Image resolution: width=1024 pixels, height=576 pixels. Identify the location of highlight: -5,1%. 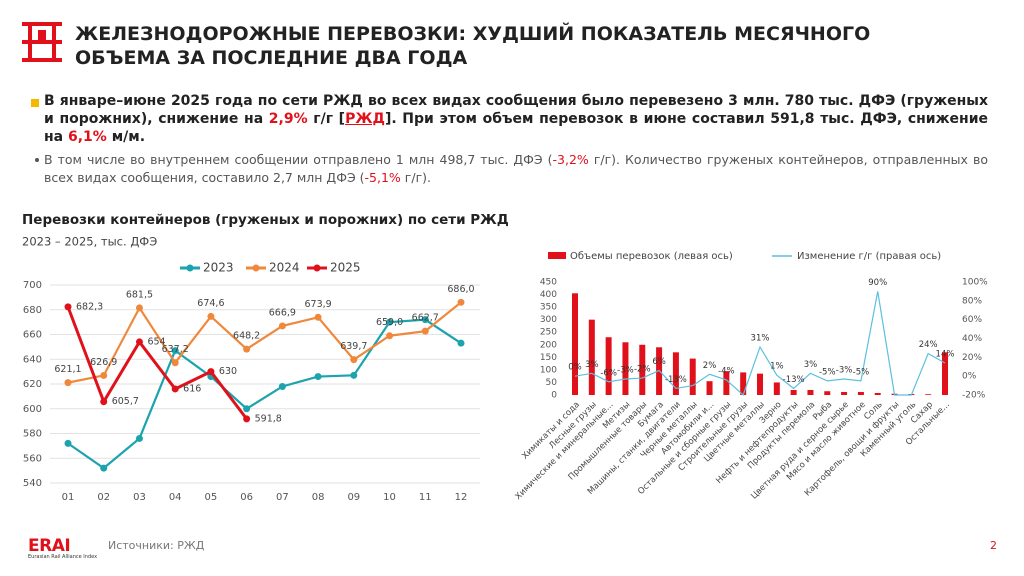
(382, 177).